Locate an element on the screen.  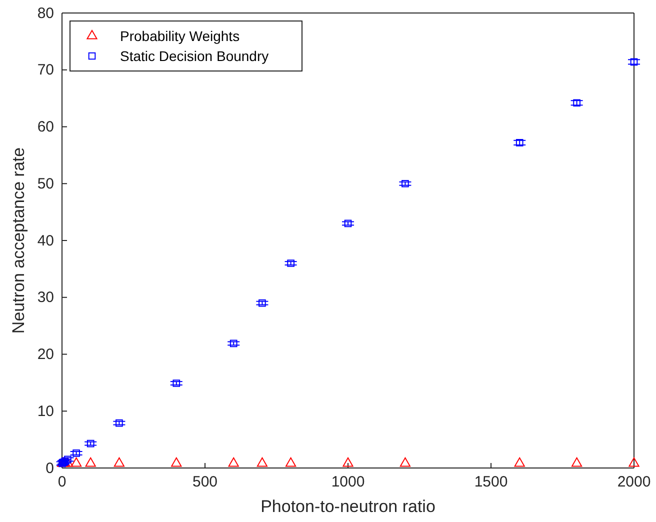
x-tick-label: 1000 is located at coordinates (348, 482).